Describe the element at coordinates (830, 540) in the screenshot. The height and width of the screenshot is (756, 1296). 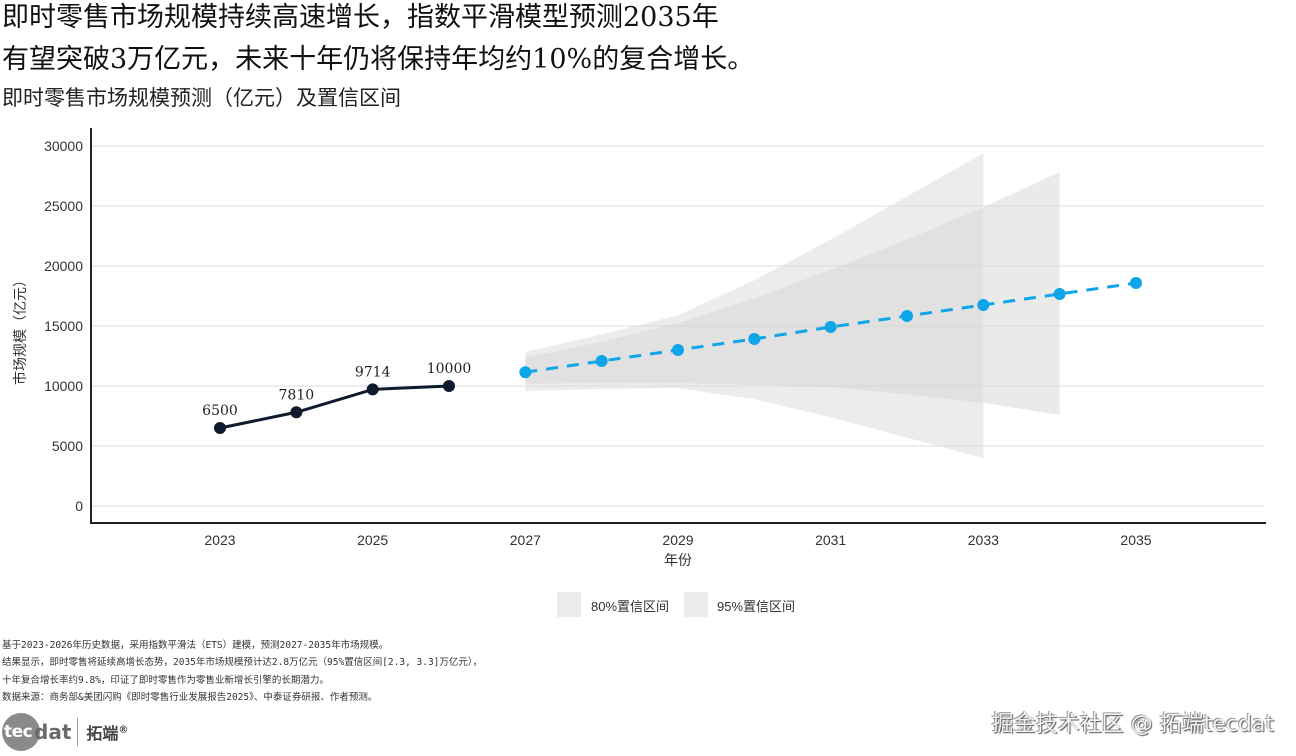
I see `x-tick-label: 2031` at that location.